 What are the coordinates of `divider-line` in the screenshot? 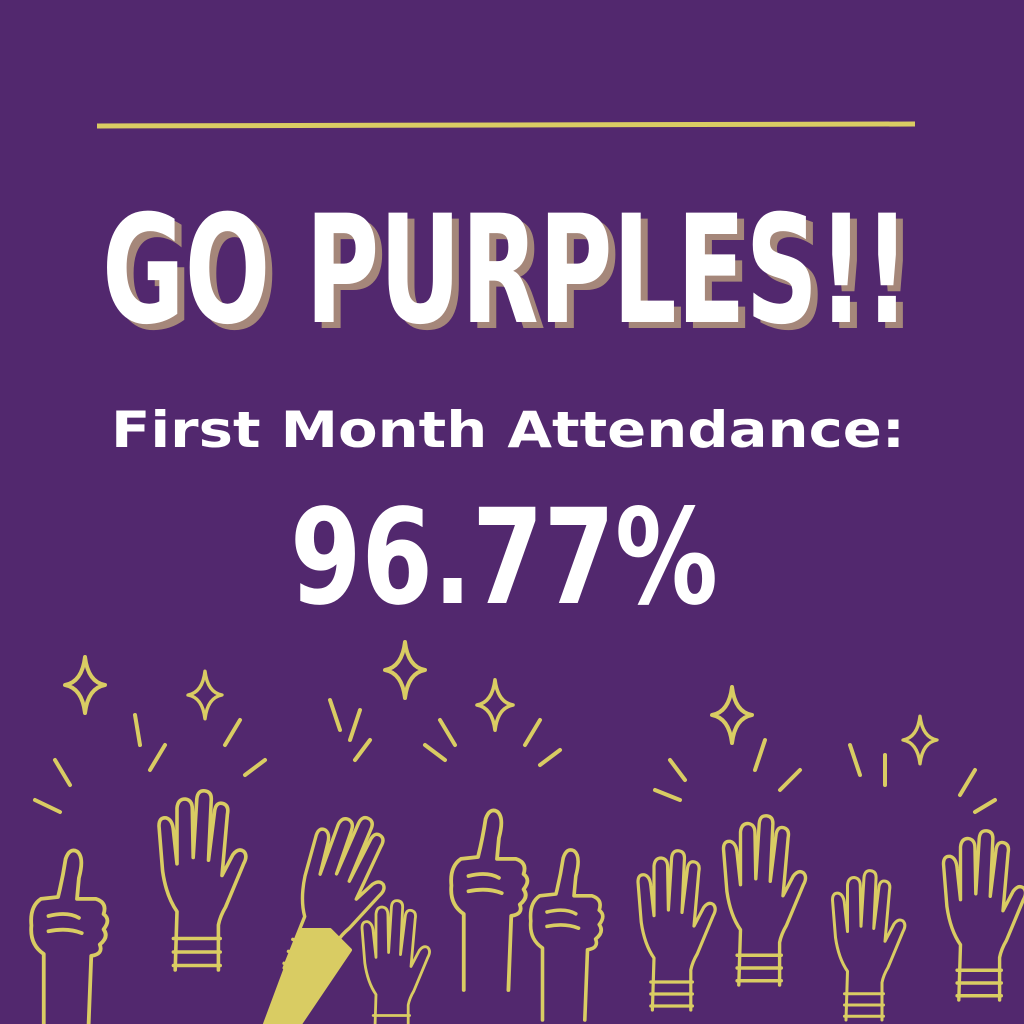 It's located at (506, 125).